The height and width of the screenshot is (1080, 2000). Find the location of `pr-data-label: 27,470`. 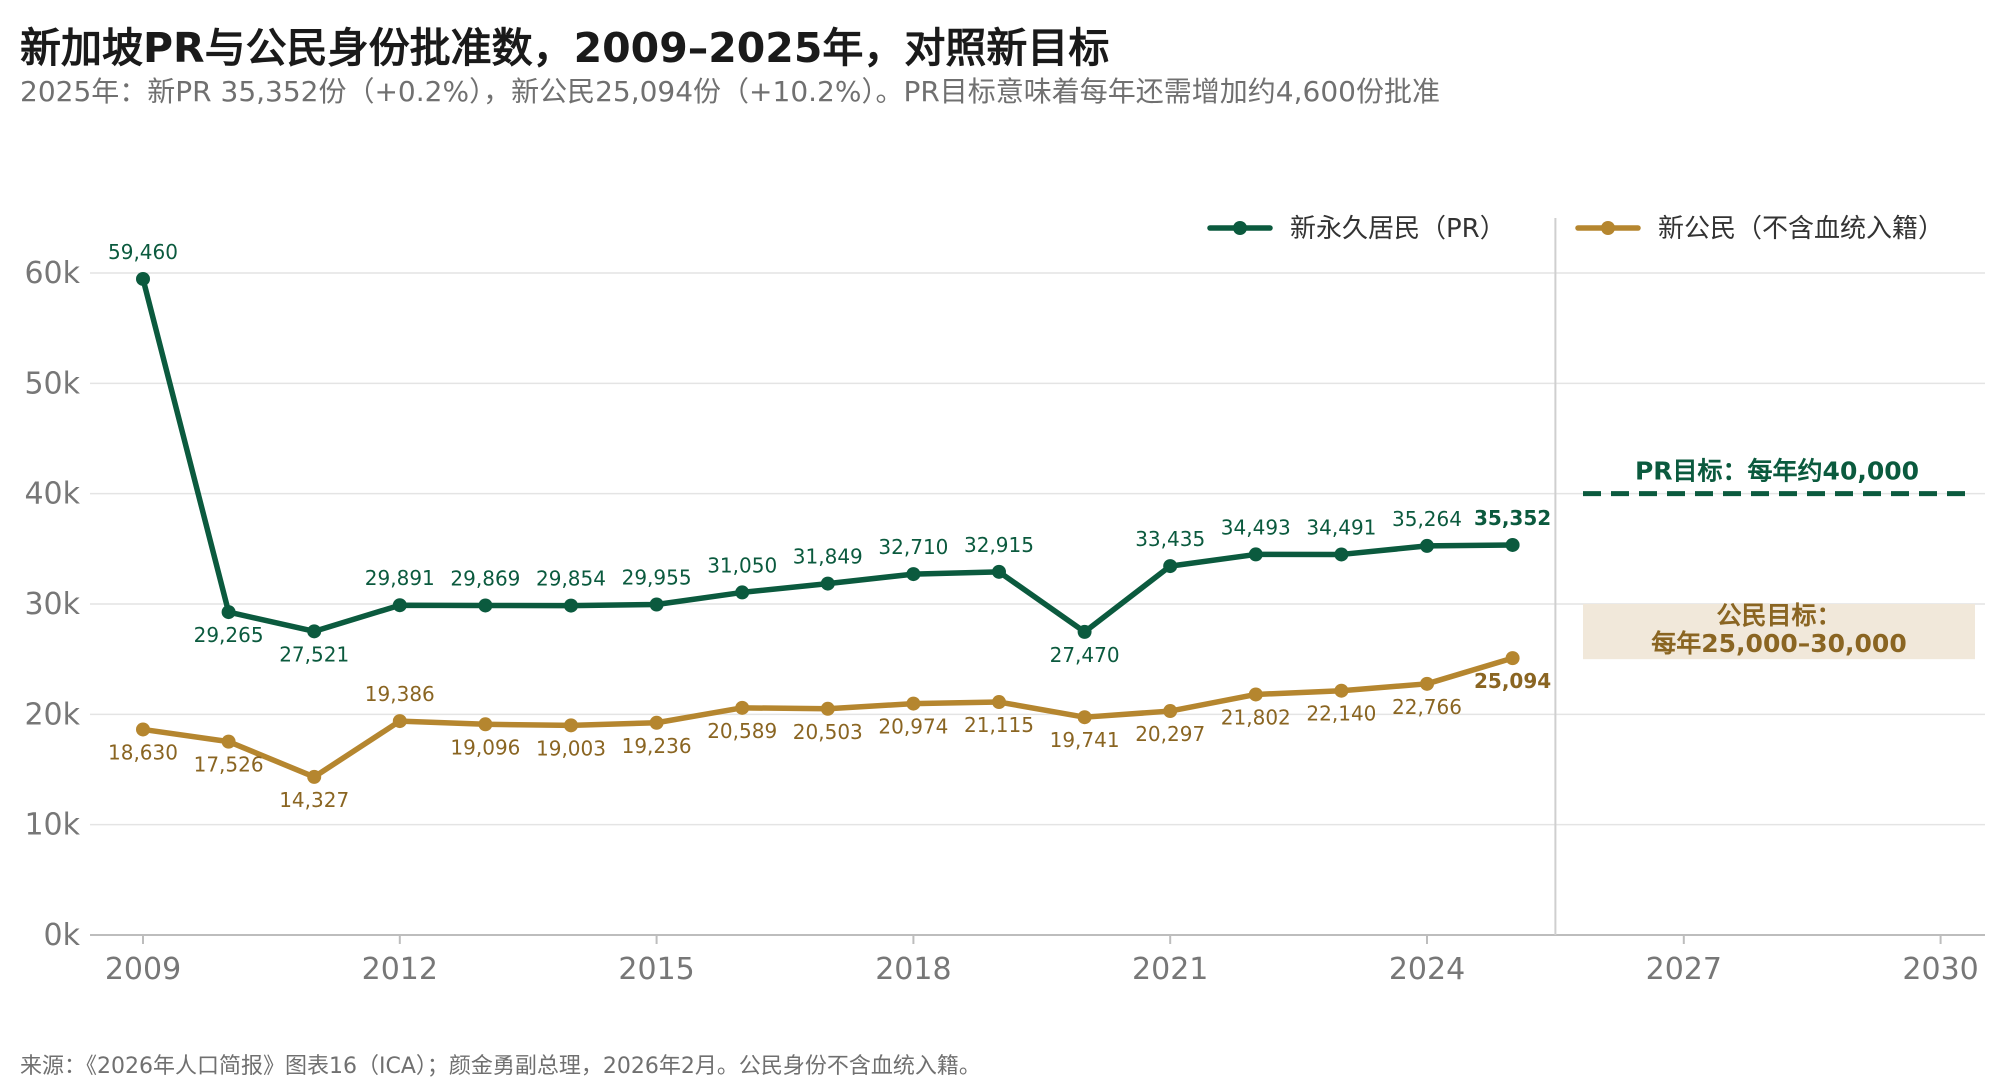

pr-data-label: 27,470 is located at coordinates (1085, 655).